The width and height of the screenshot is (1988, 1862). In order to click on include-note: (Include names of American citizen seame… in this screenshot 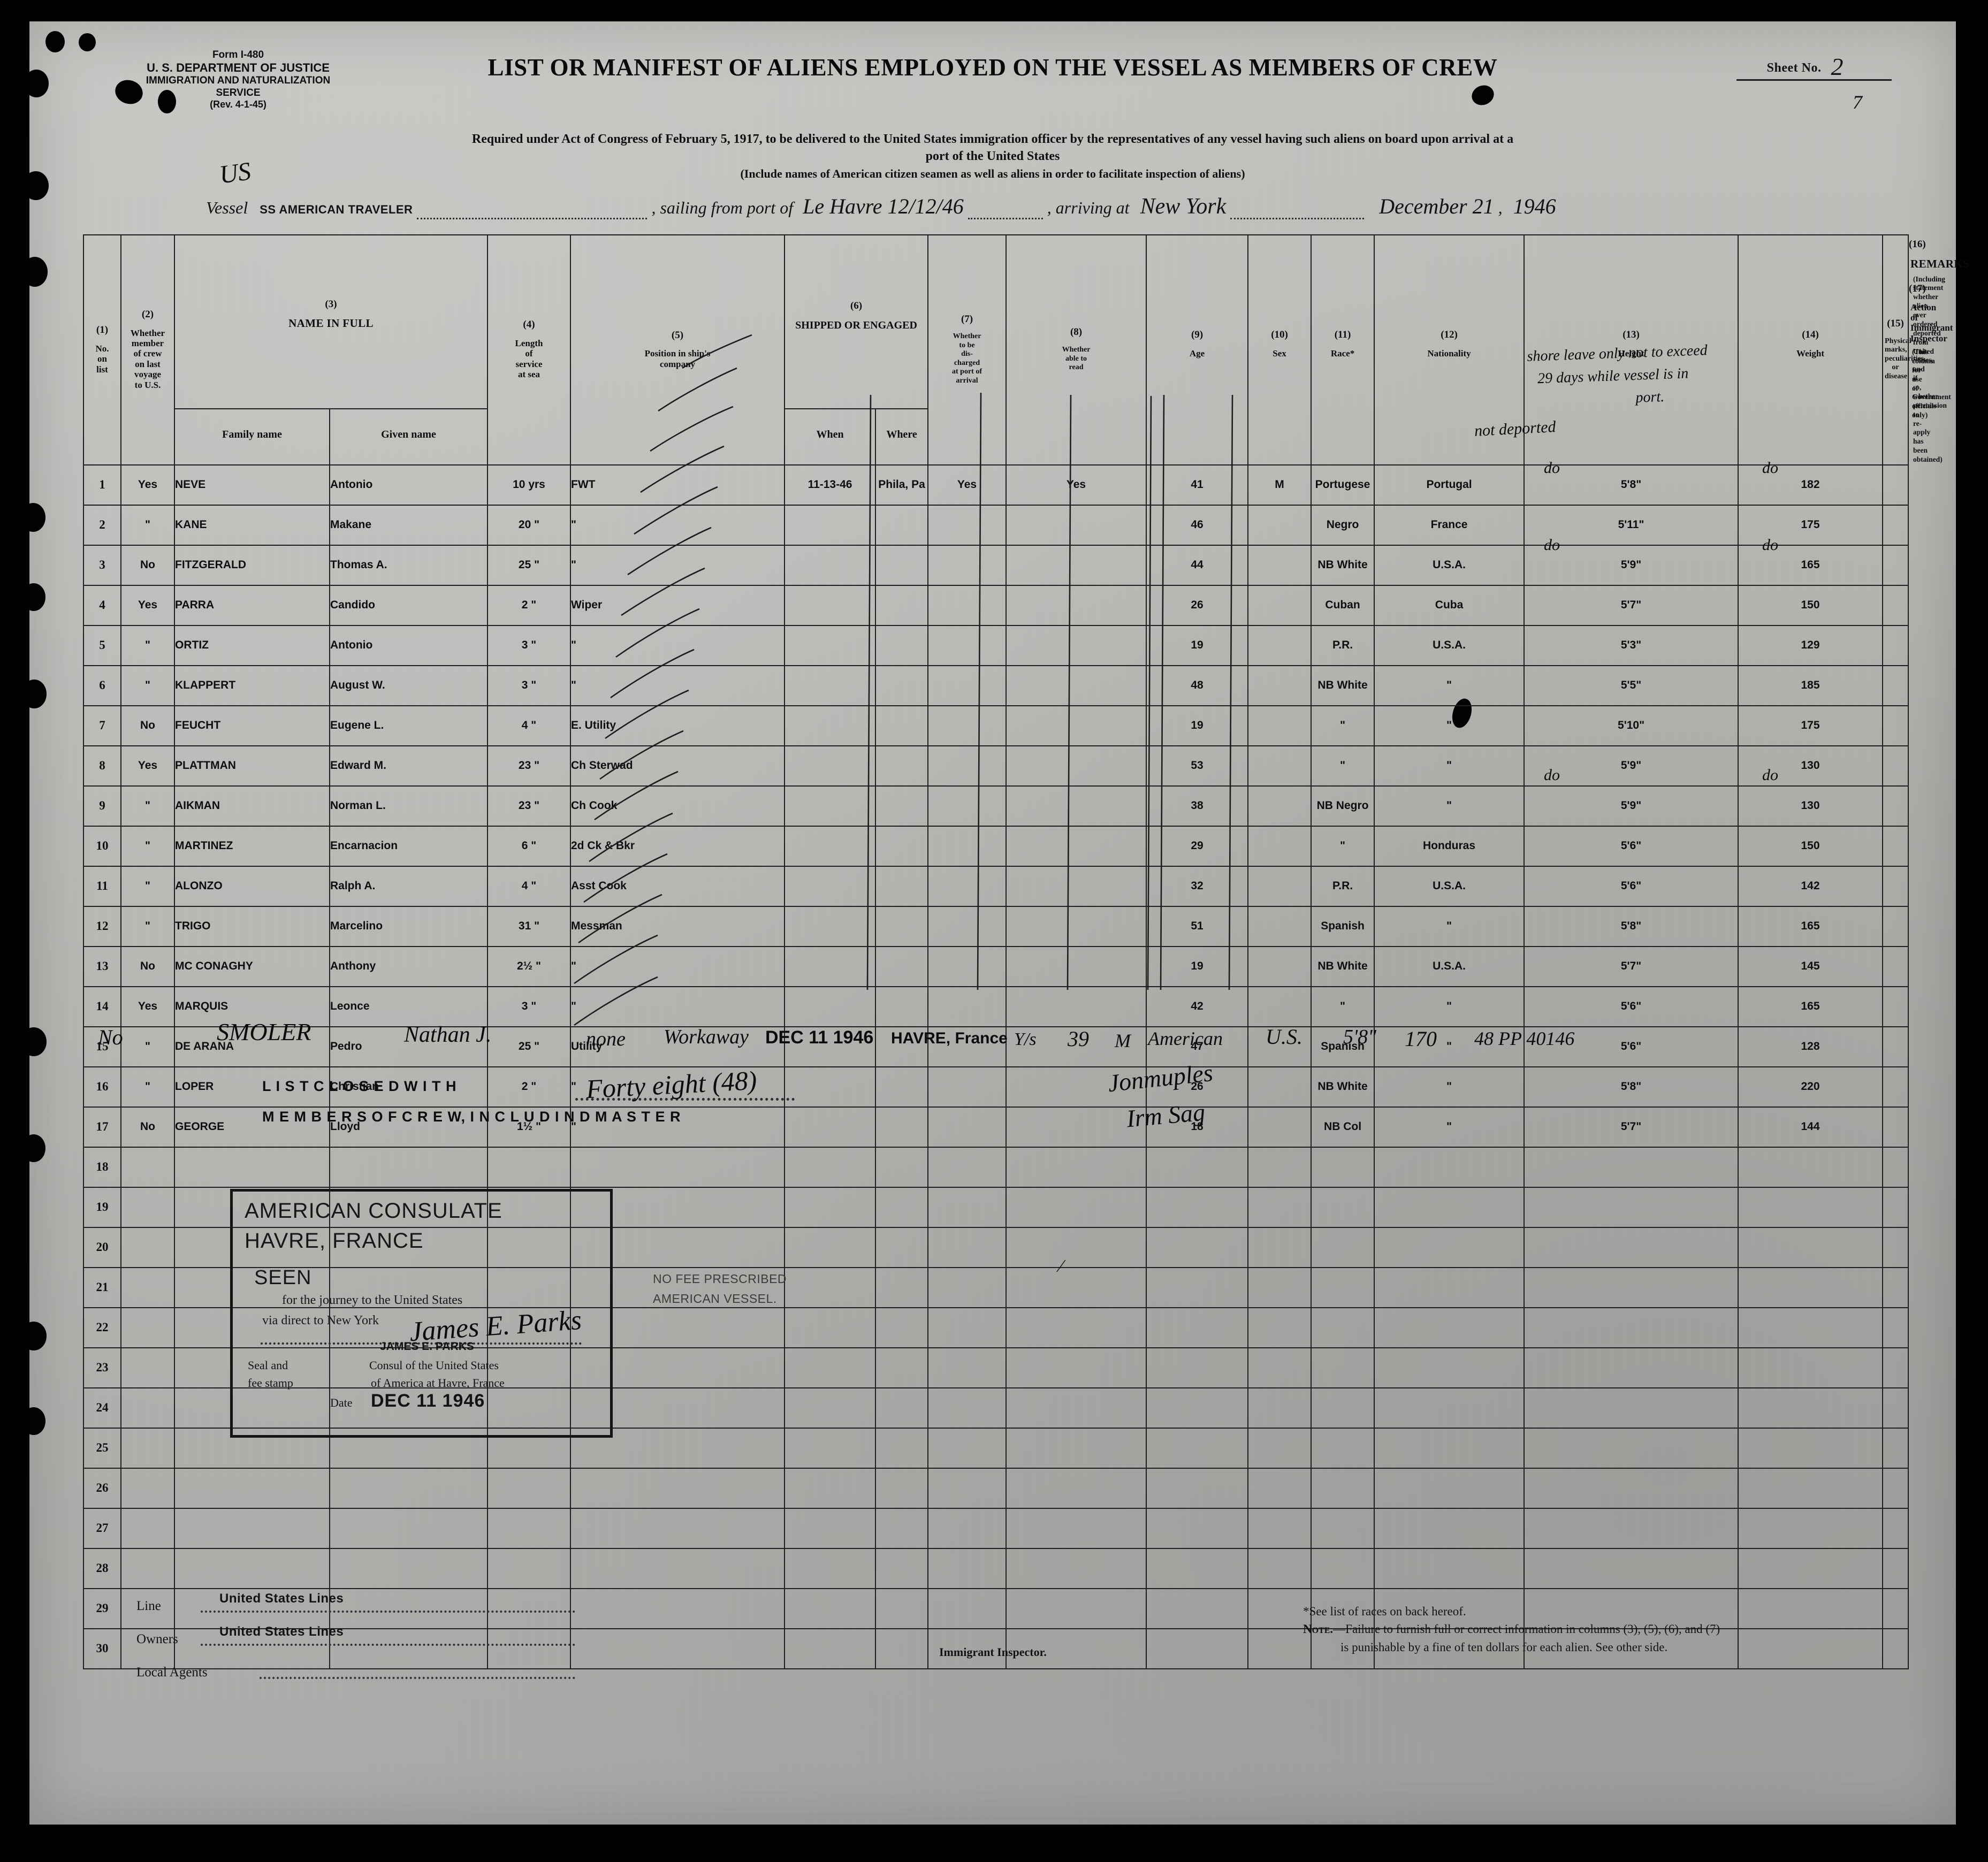, I will do `click(992, 173)`.